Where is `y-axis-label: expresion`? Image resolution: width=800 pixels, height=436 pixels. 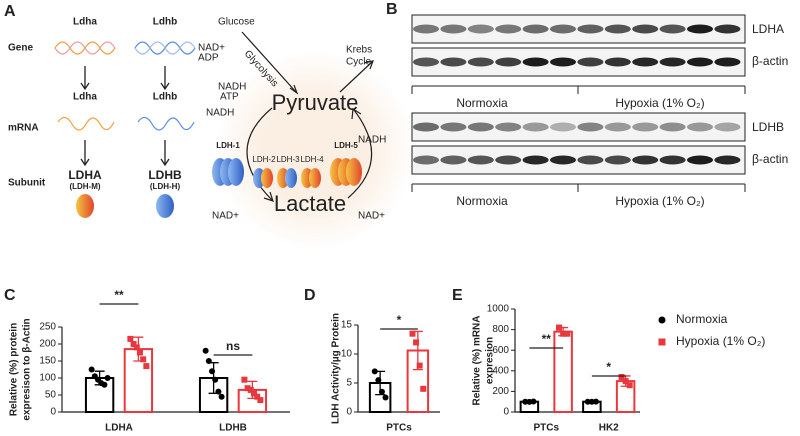 y-axis-label: expresion is located at coordinates (490, 360).